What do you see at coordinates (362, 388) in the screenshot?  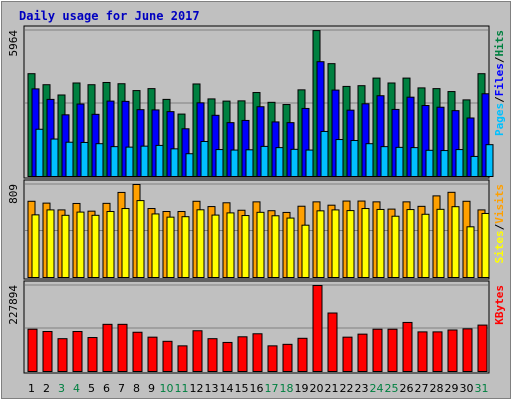 I see `x-tick-label-day-23: 23` at bounding box center [362, 388].